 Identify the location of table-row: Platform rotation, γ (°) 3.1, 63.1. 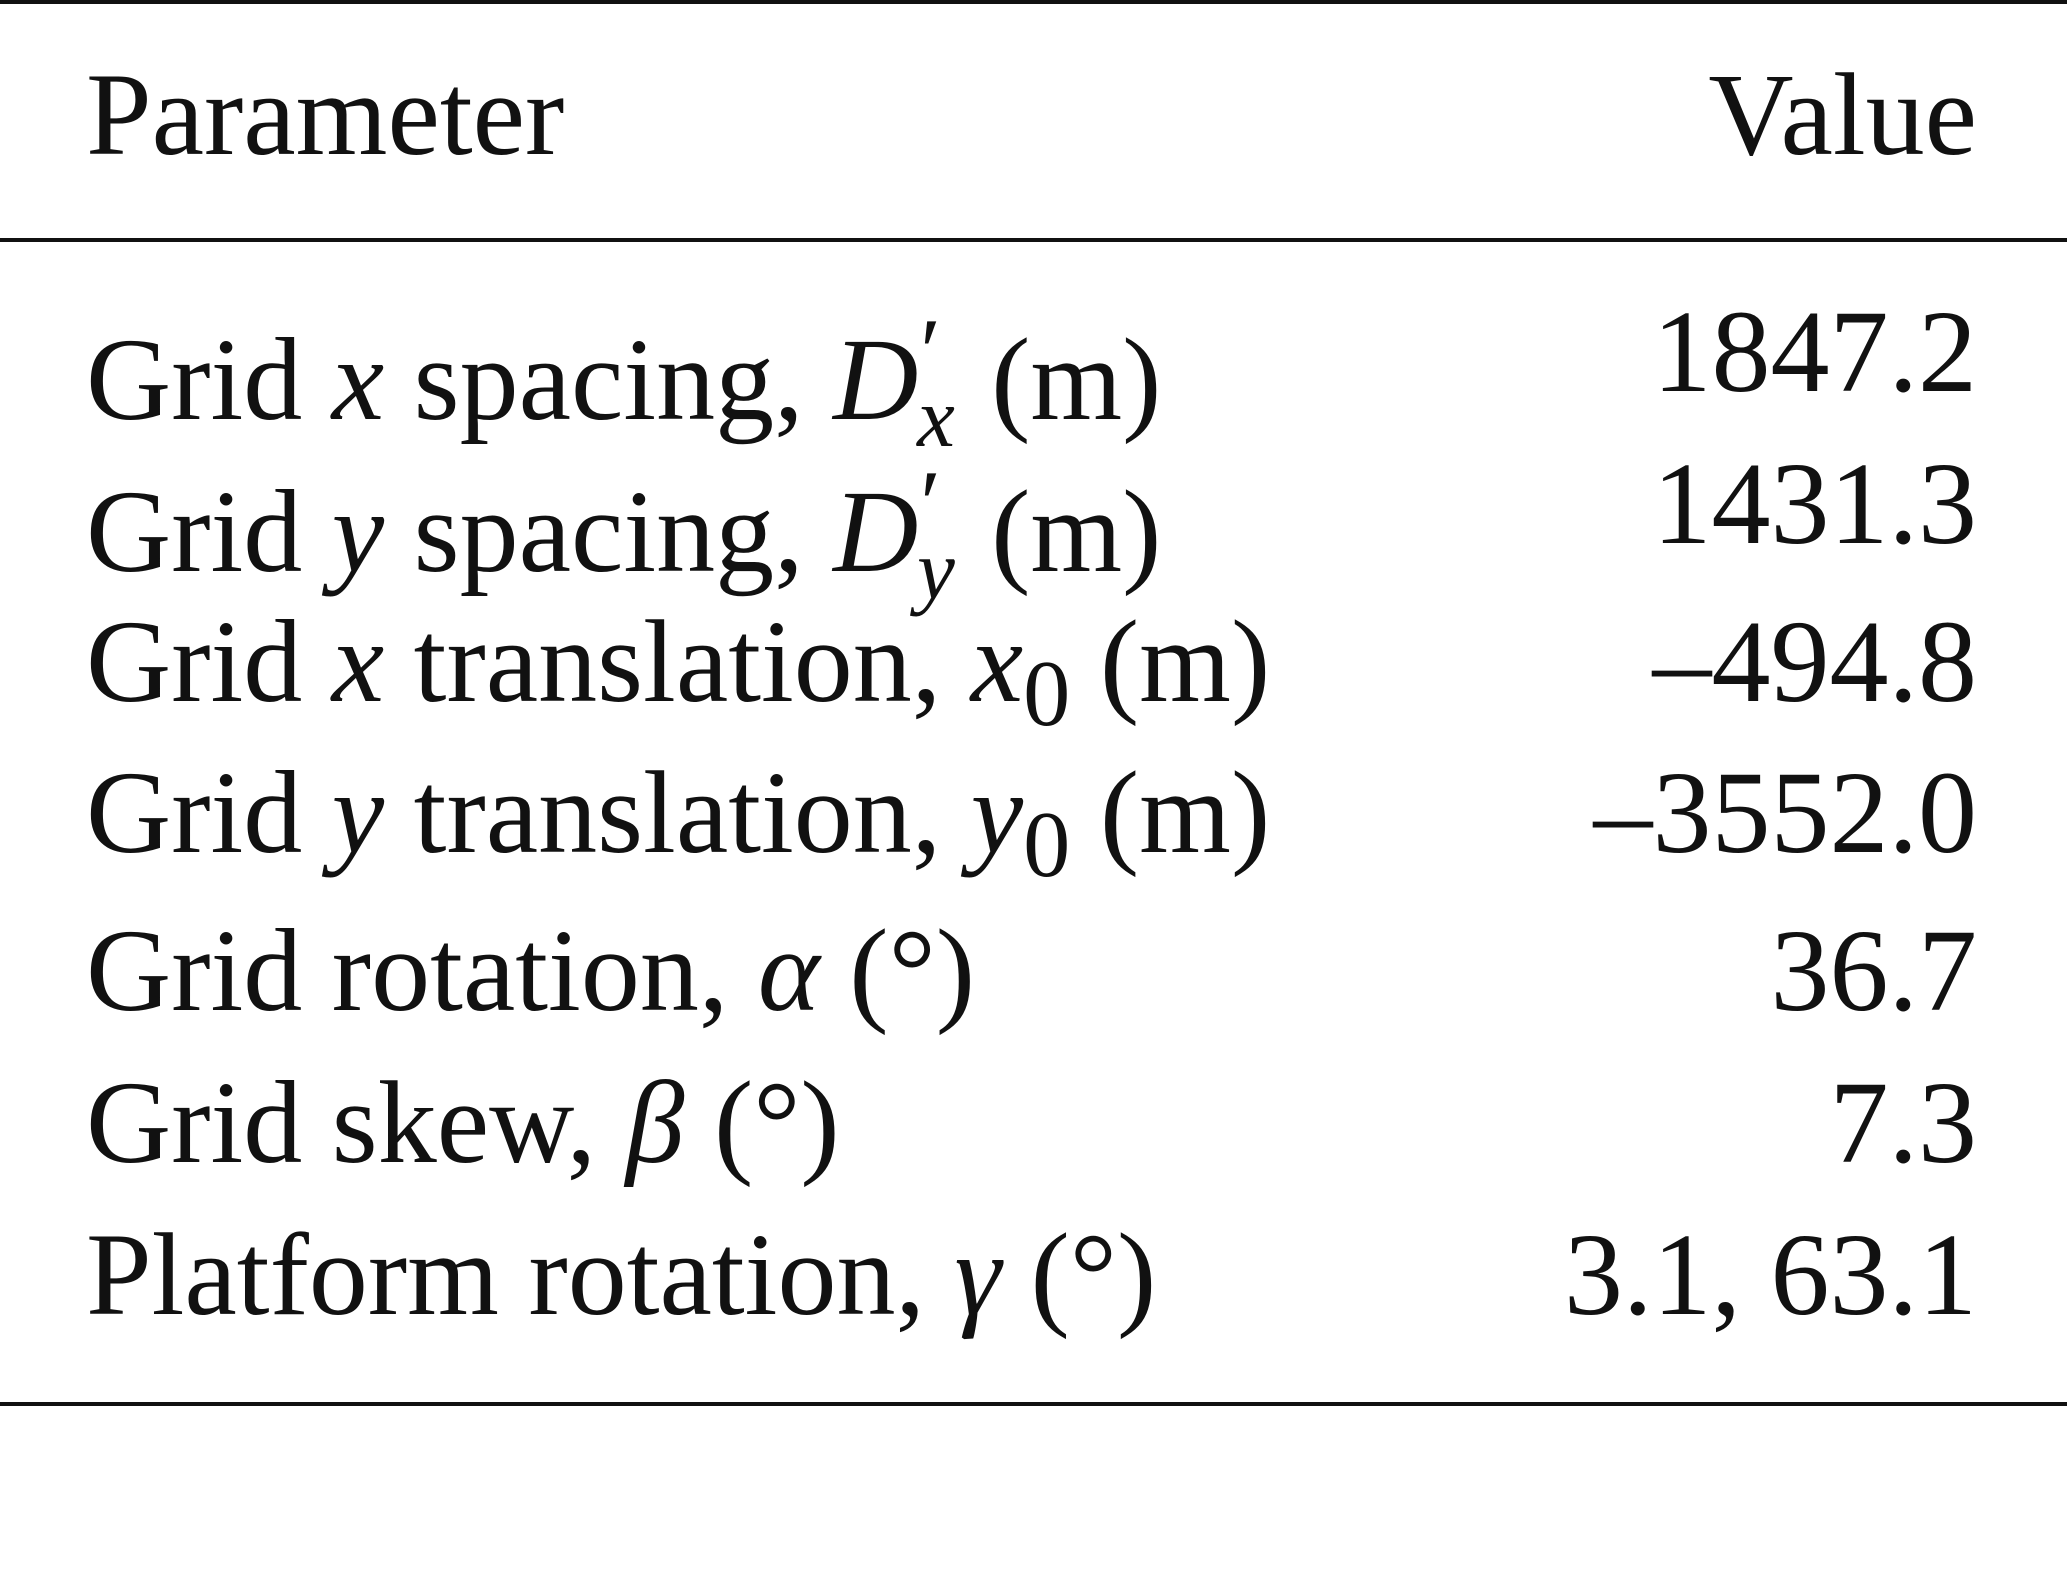
(1031, 1291).